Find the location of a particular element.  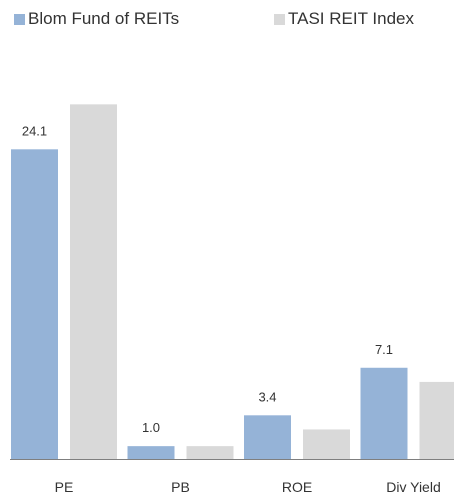

x-tick-label-pe: PE is located at coordinates (64, 487).